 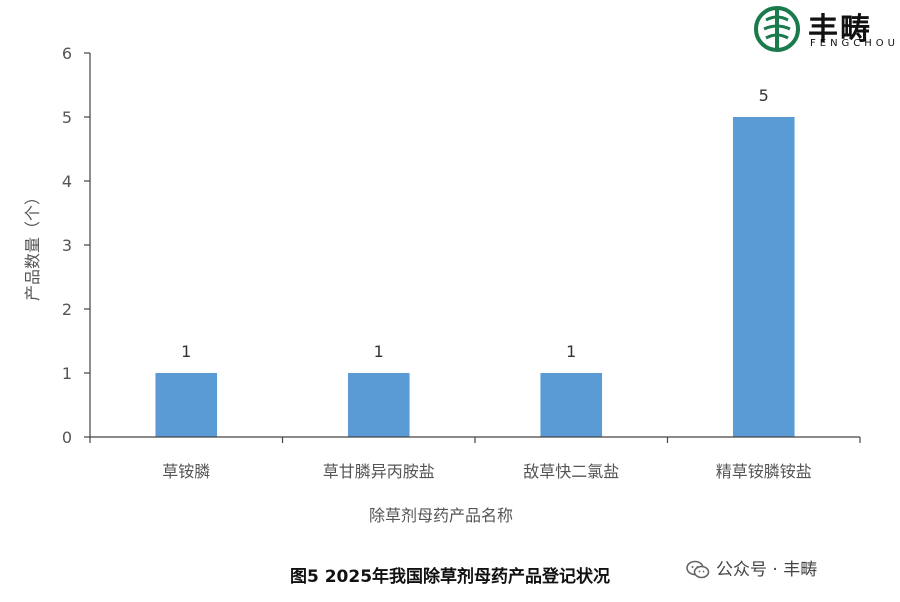 What do you see at coordinates (67, 53) in the screenshot?
I see `y-tick-label: 6` at bounding box center [67, 53].